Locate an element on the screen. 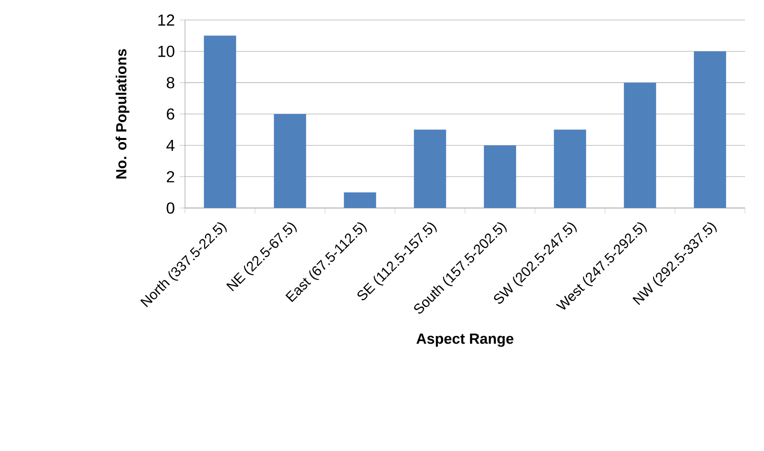  y-tick-label: 8 is located at coordinates (170, 82).